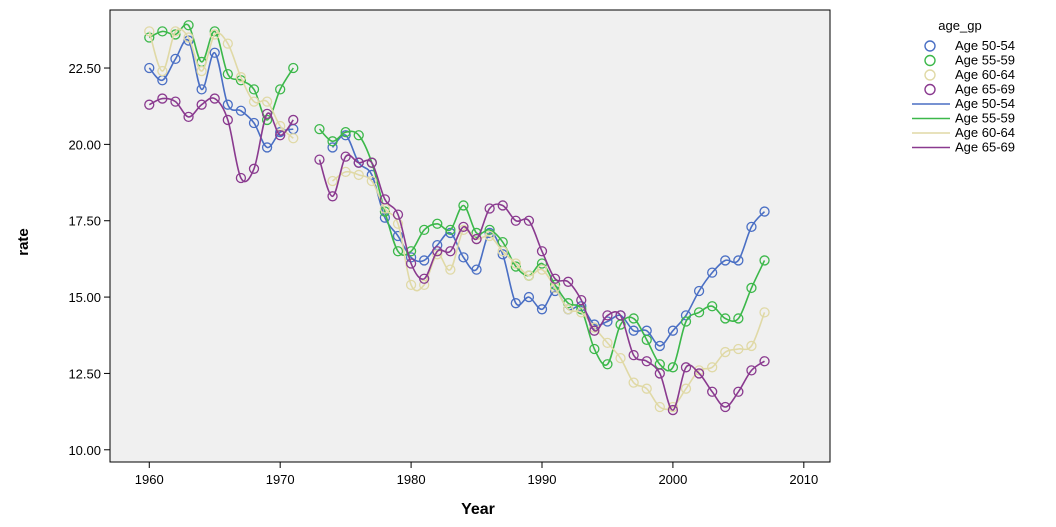 The height and width of the screenshot is (527, 1056). What do you see at coordinates (985, 103) in the screenshot?
I see `legend-line-label: Age 50-54` at bounding box center [985, 103].